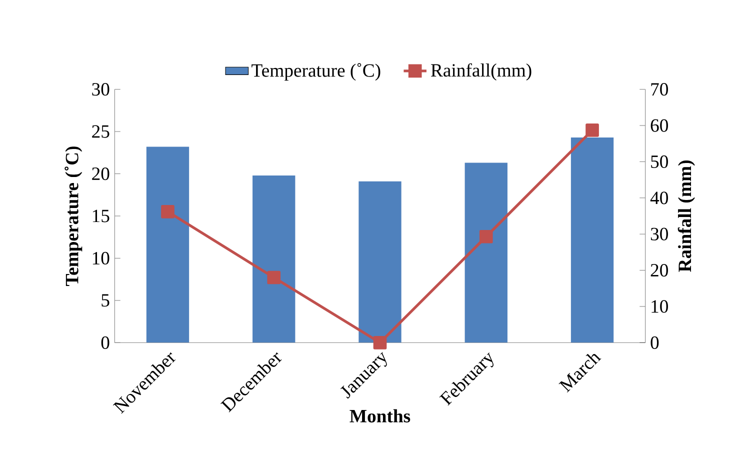  Describe the element at coordinates (659, 270) in the screenshot. I see `y2-tick-label: 20` at that location.